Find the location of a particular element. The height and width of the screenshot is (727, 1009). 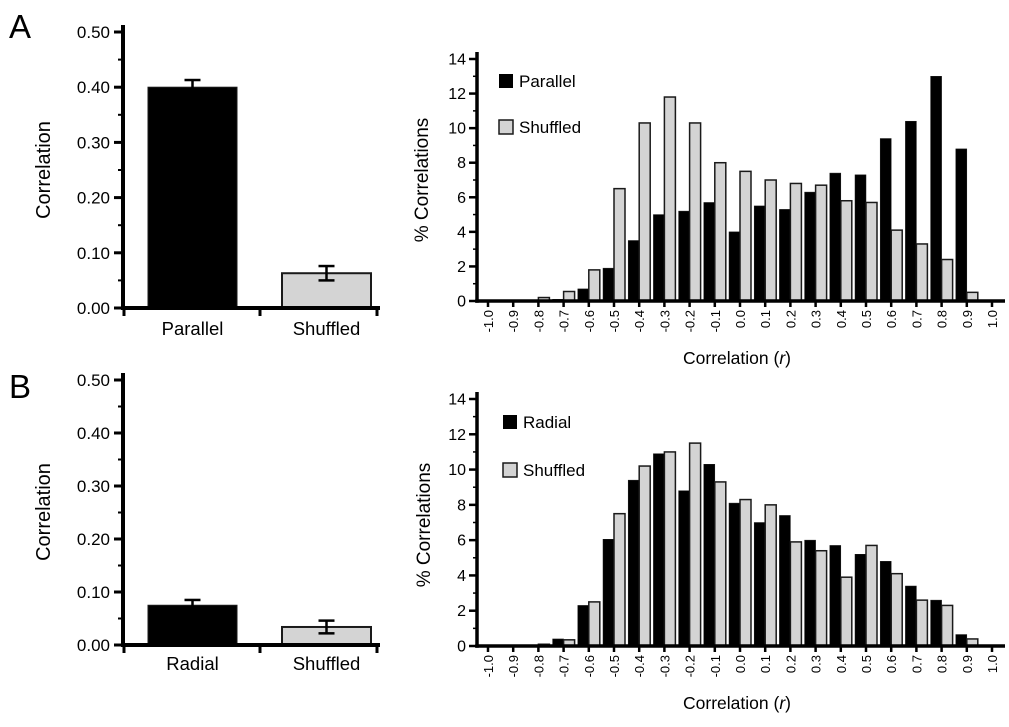

y-tick-label: 0.40 is located at coordinates (93, 87).